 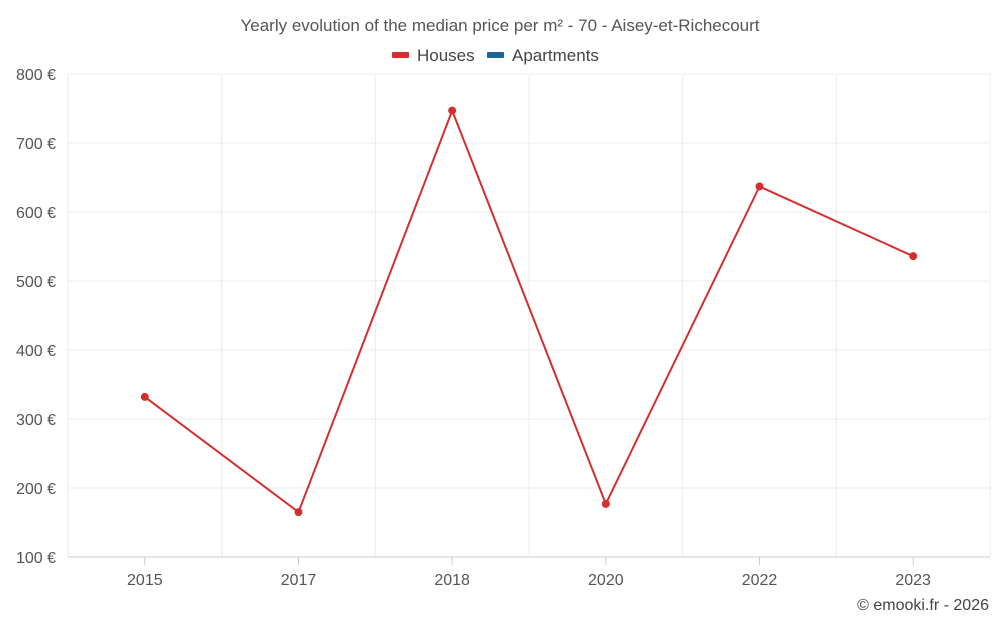 What do you see at coordinates (529, 572) in the screenshot?
I see `x-axis: 2015 2017 2018 2020 2022 2023` at bounding box center [529, 572].